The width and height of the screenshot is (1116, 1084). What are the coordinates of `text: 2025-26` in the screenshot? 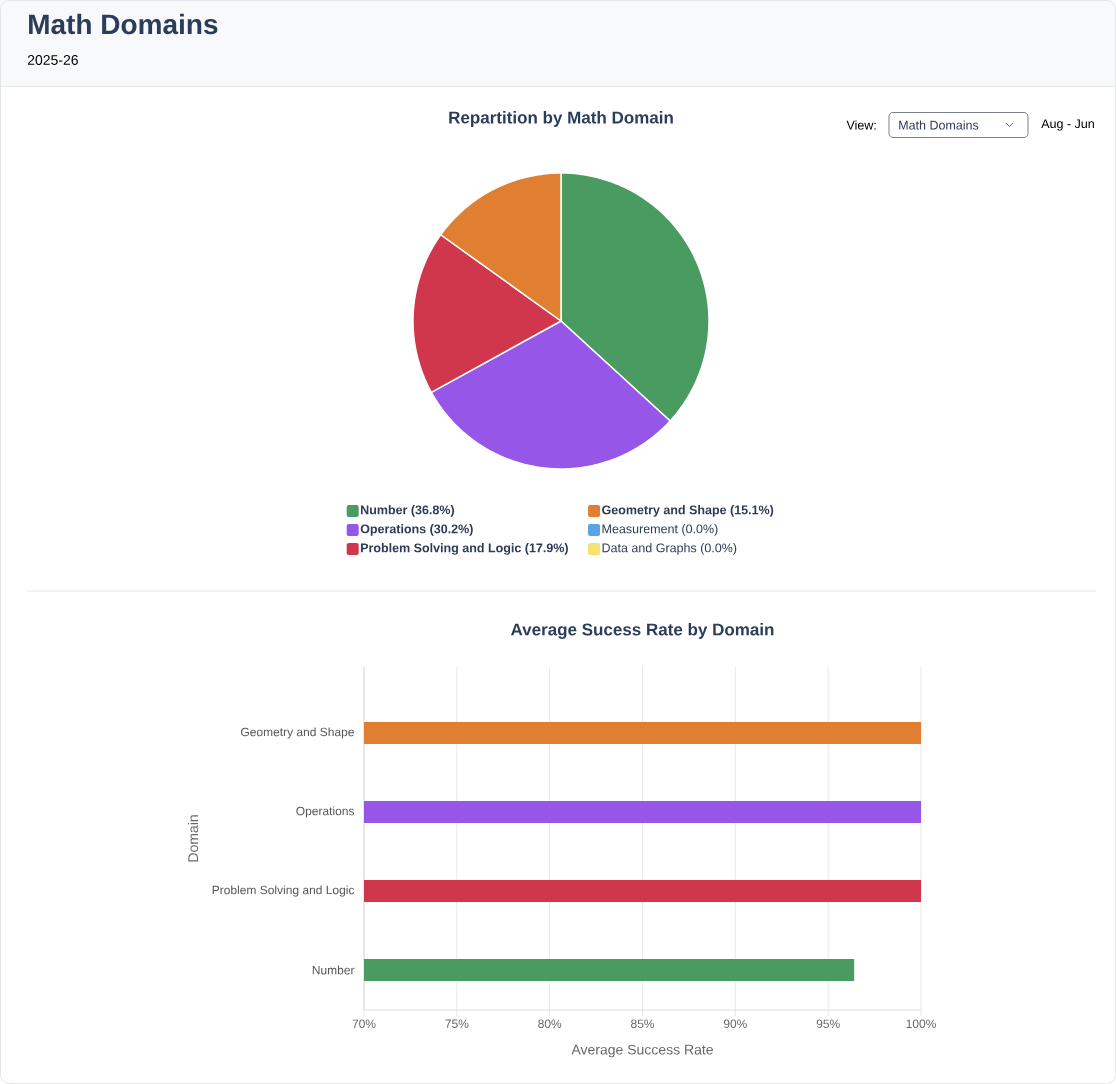 It's located at (52, 60).